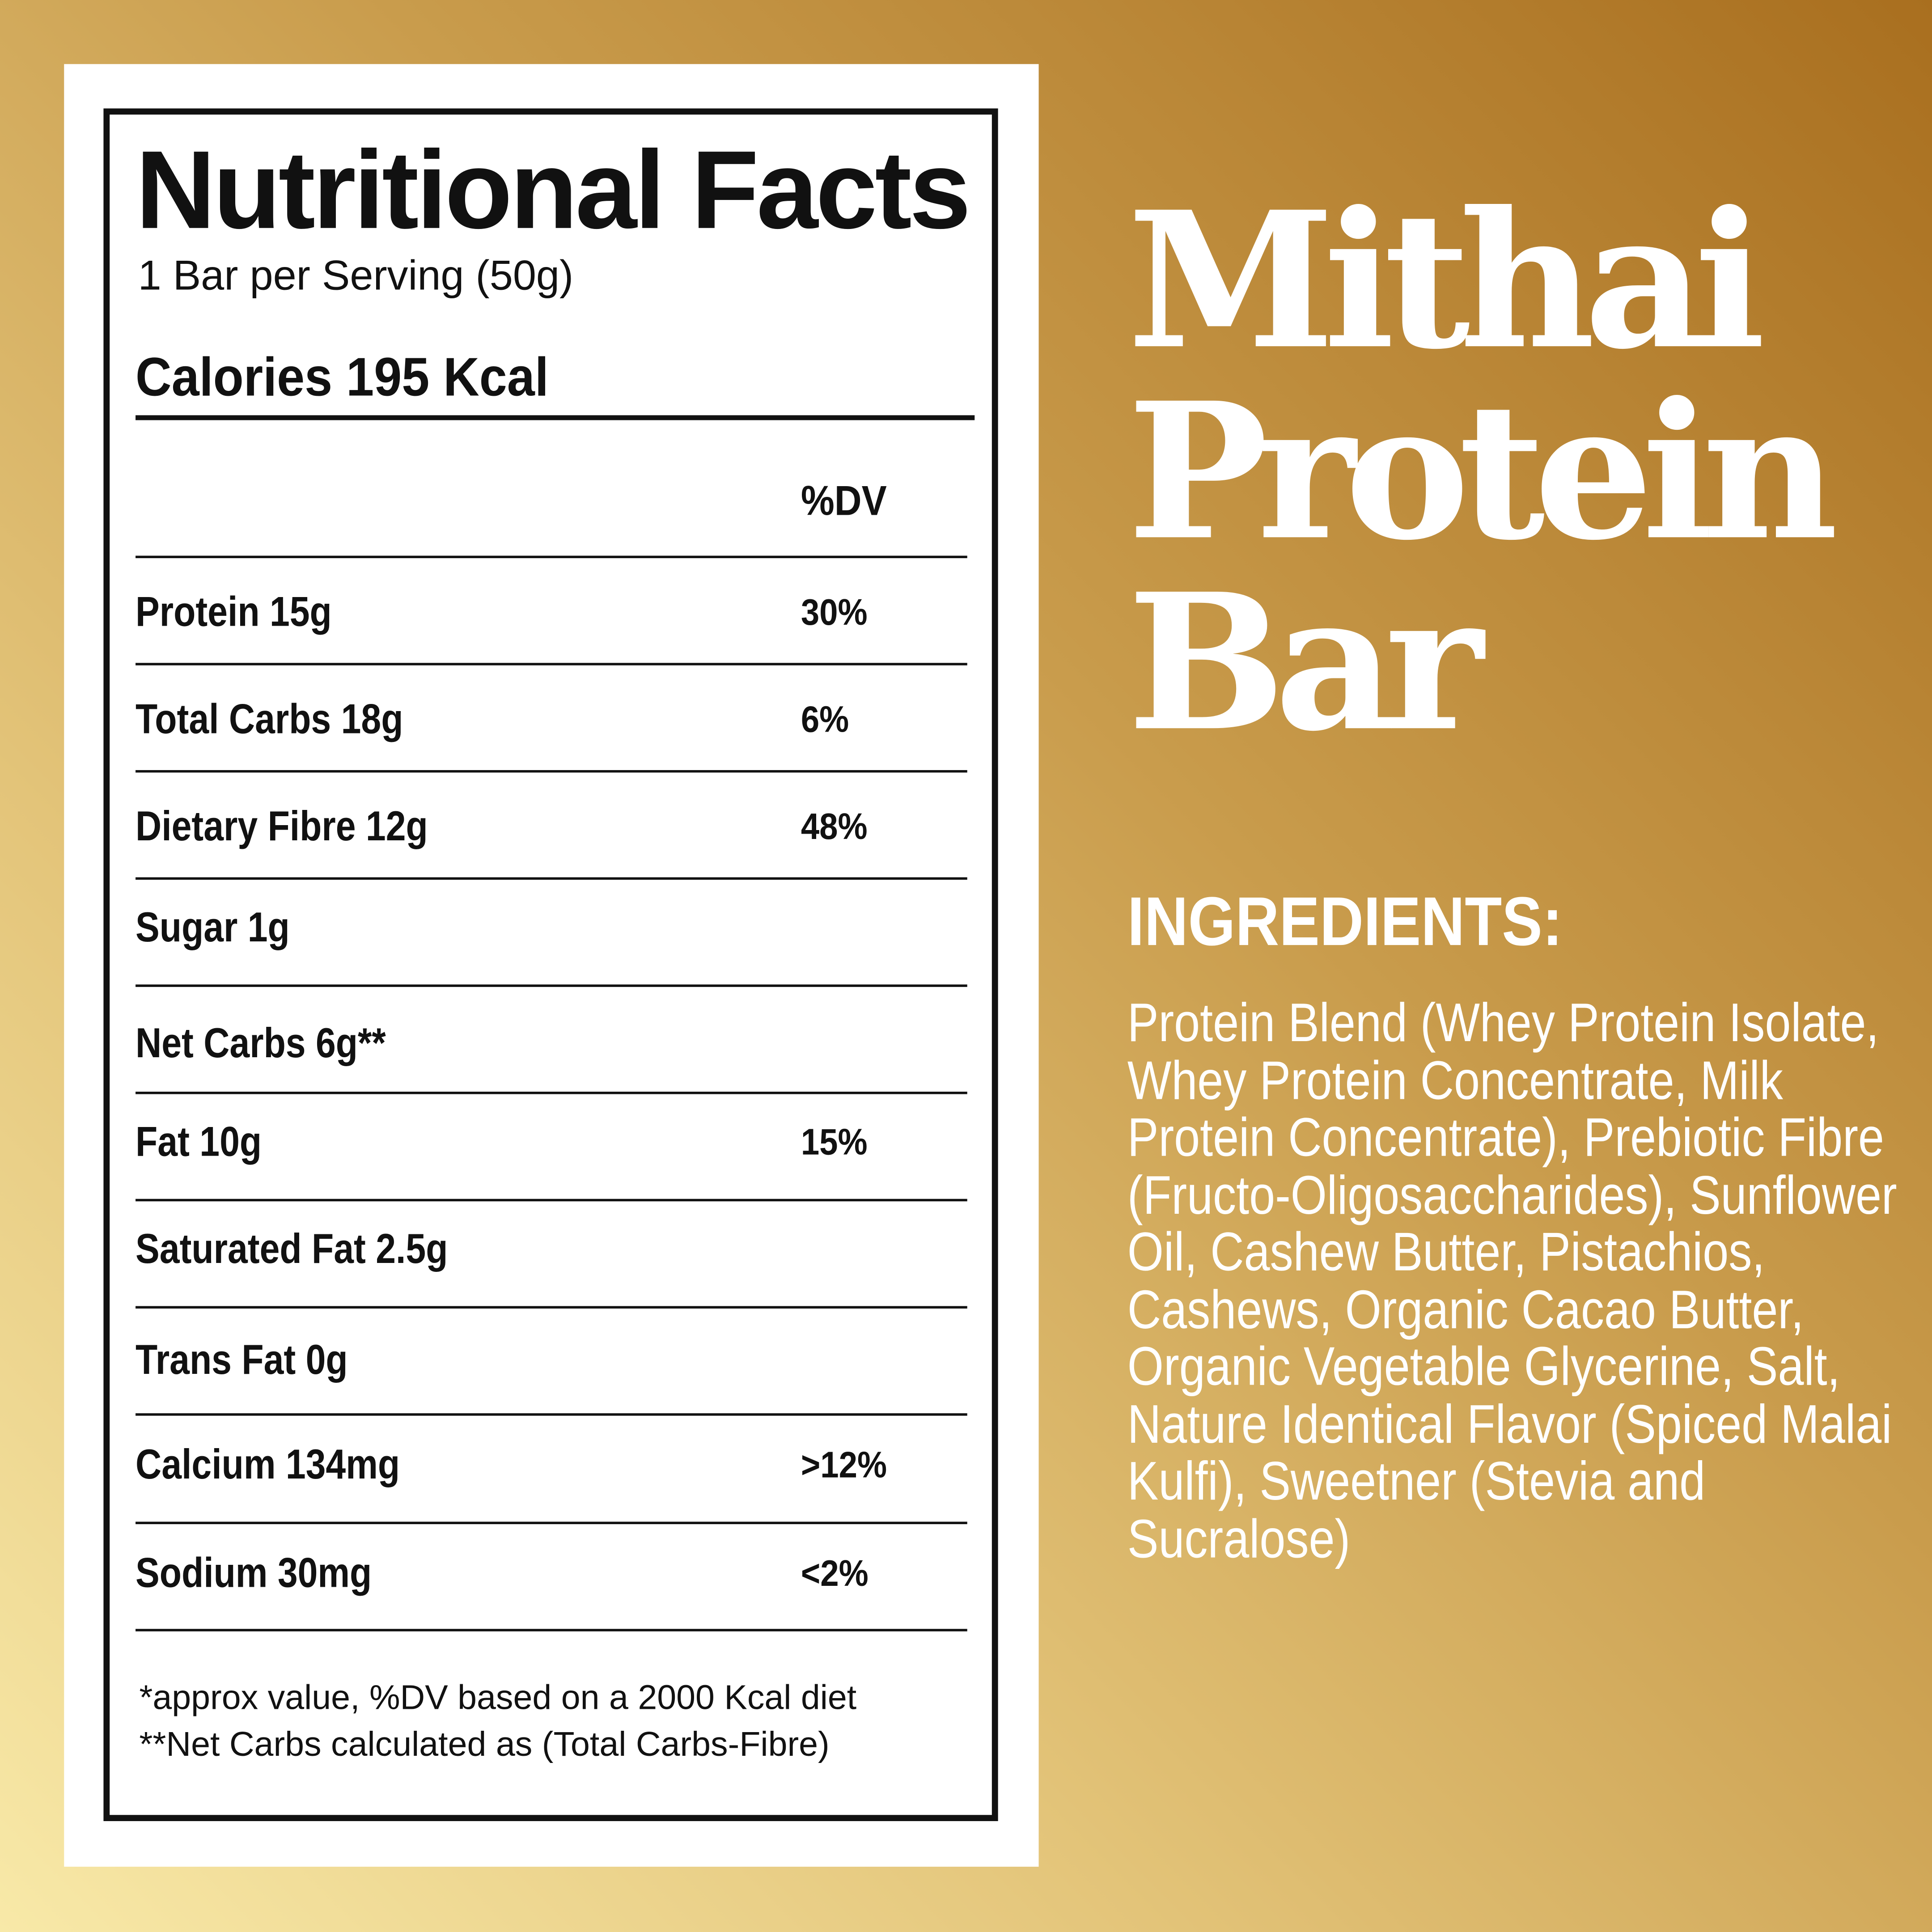  I want to click on nutrient-dv: 6%, so click(825, 720).